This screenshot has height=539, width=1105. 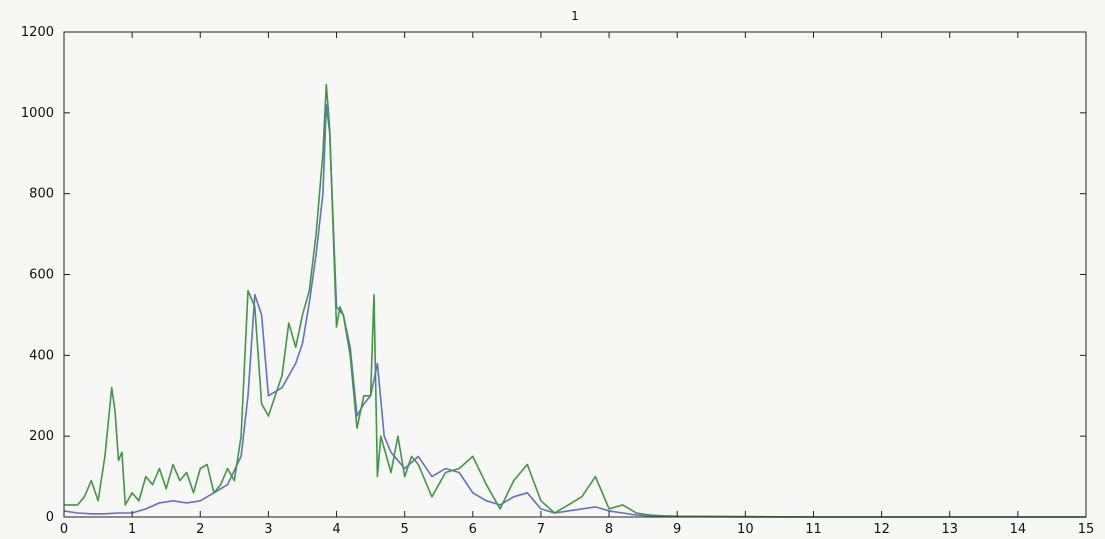 I want to click on x-tick-label: 4, so click(x=336, y=529).